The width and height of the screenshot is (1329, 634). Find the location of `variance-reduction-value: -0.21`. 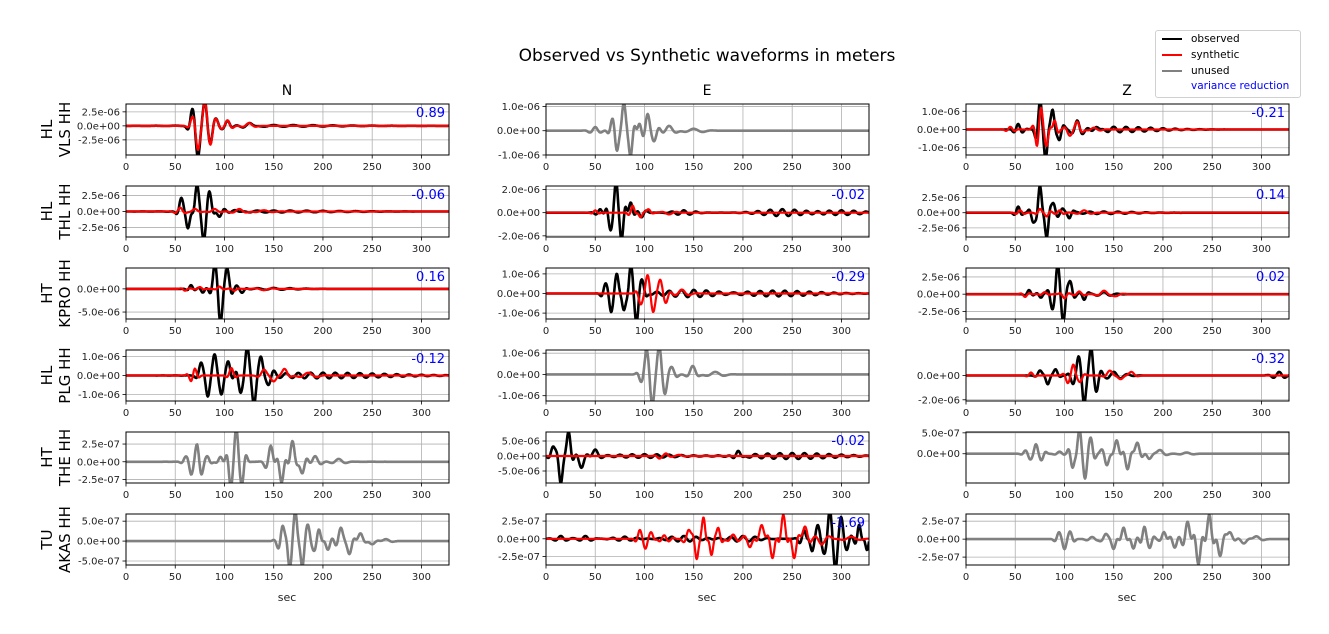

variance-reduction-value: -0.21 is located at coordinates (1268, 113).